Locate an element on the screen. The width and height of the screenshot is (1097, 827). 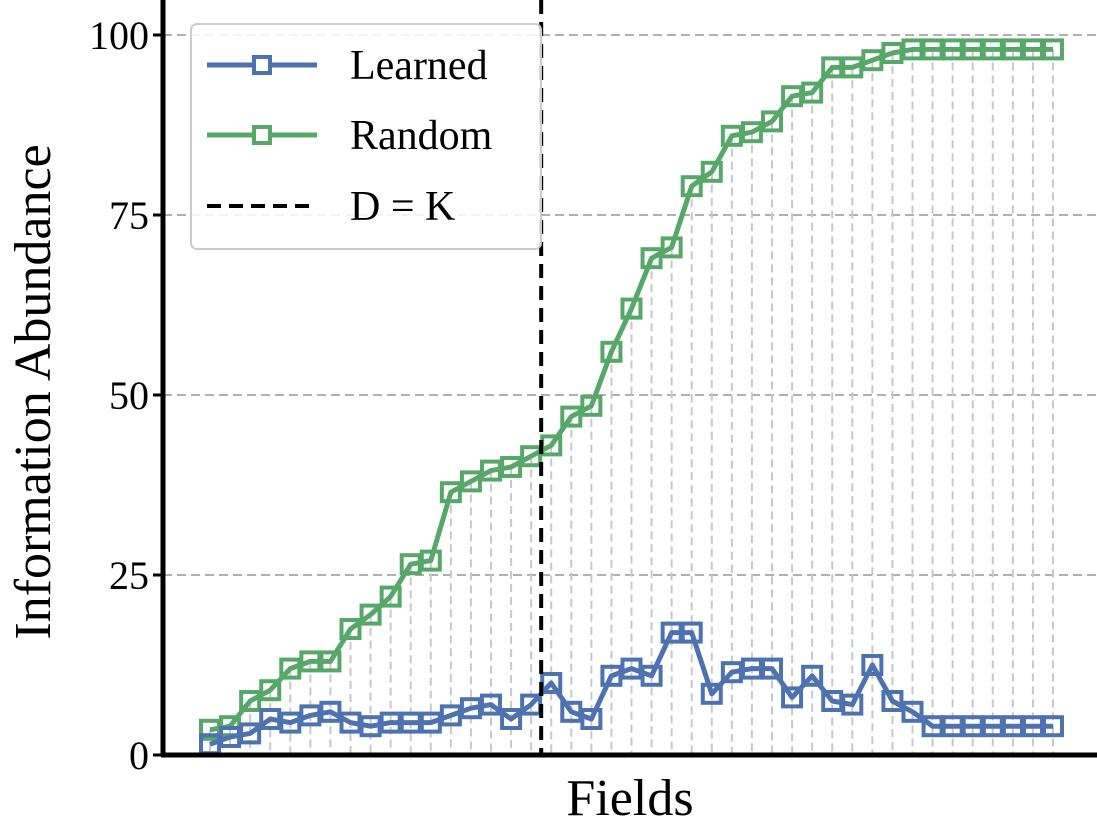
x-axis-label: Fields is located at coordinates (629, 798).